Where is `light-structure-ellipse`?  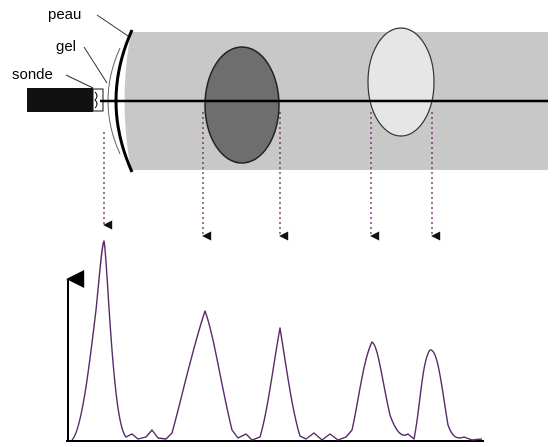
light-structure-ellipse is located at coordinates (401, 82).